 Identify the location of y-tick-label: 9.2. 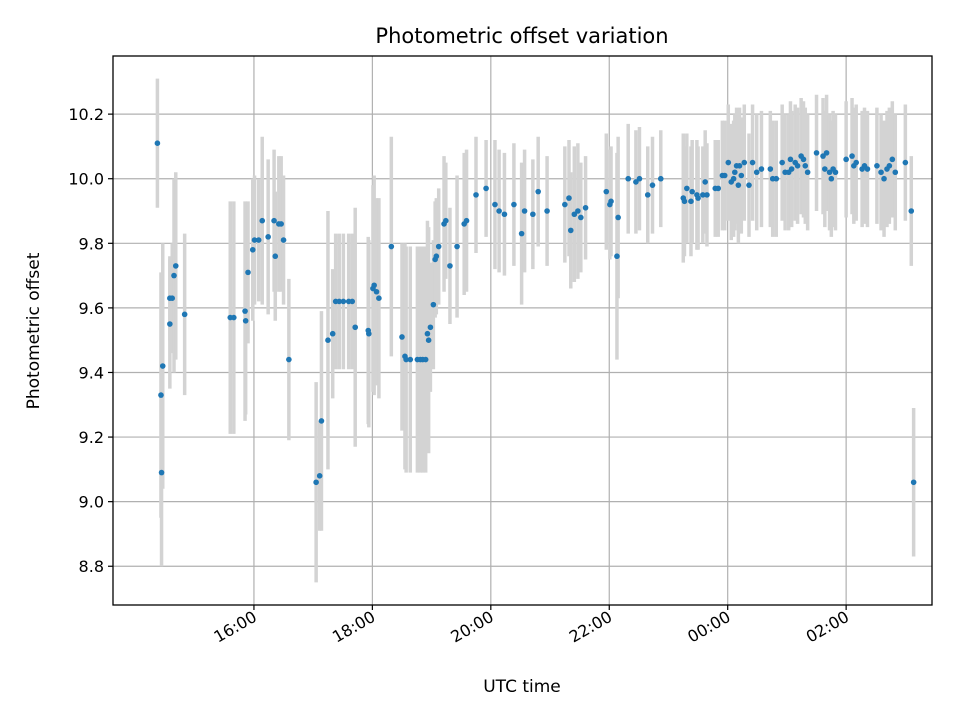
(91, 437).